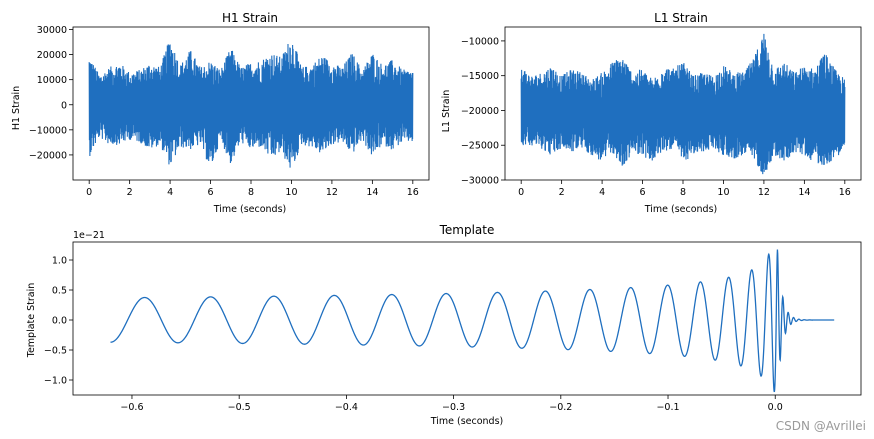 This screenshot has height=439, width=874. What do you see at coordinates (251, 192) in the screenshot?
I see `h1-xtick-label: 8` at bounding box center [251, 192].